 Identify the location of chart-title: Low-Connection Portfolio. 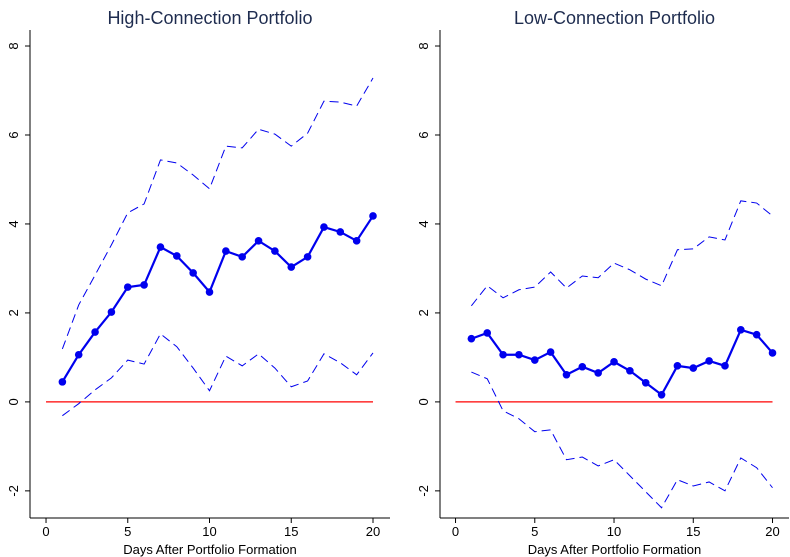
(614, 18).